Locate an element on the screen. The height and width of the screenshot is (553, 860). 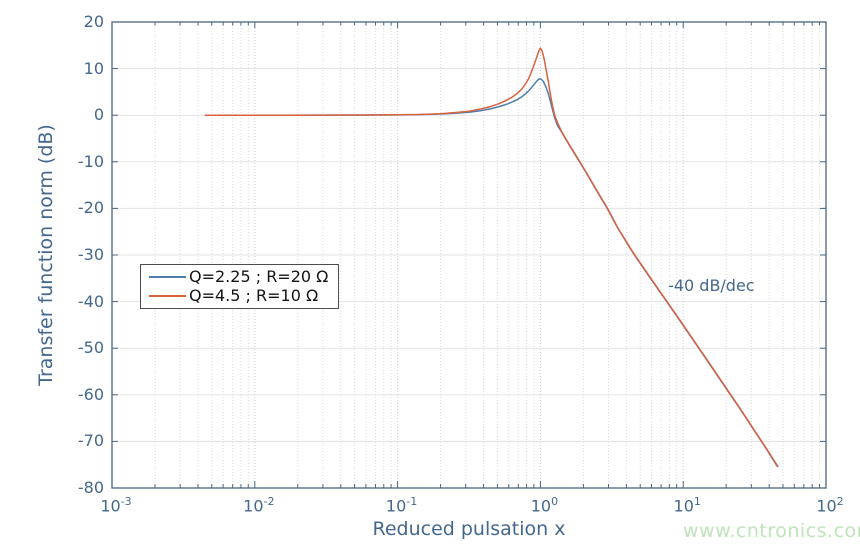
slope-annotation: -40 dB/dec is located at coordinates (711, 286).